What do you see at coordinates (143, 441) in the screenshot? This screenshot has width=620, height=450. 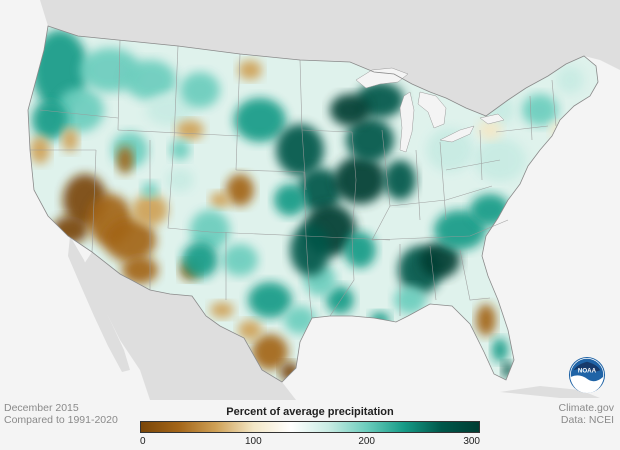 I see `legend-tick-0: 0` at bounding box center [143, 441].